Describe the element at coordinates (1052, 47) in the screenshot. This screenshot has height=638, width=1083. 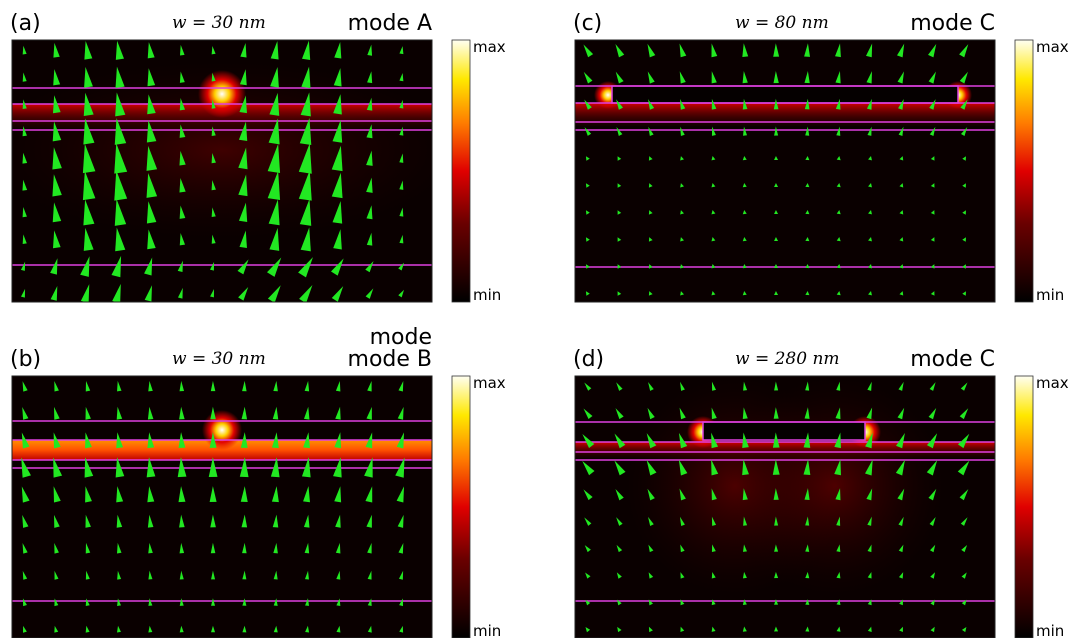
I see `colorbar-max: max` at that location.